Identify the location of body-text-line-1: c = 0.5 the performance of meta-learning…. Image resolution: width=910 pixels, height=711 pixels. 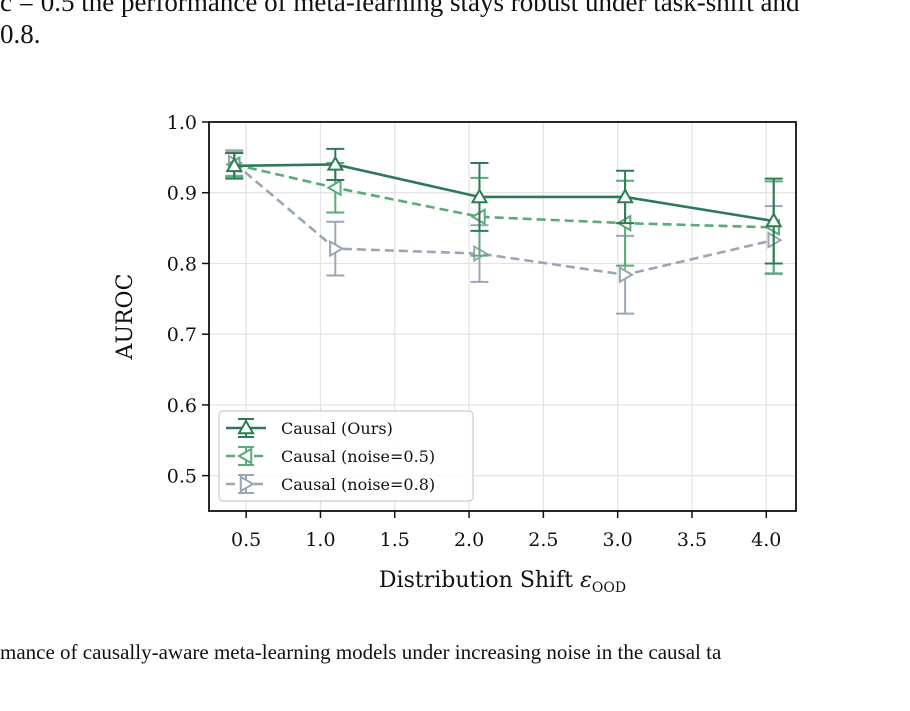
(400, 8).